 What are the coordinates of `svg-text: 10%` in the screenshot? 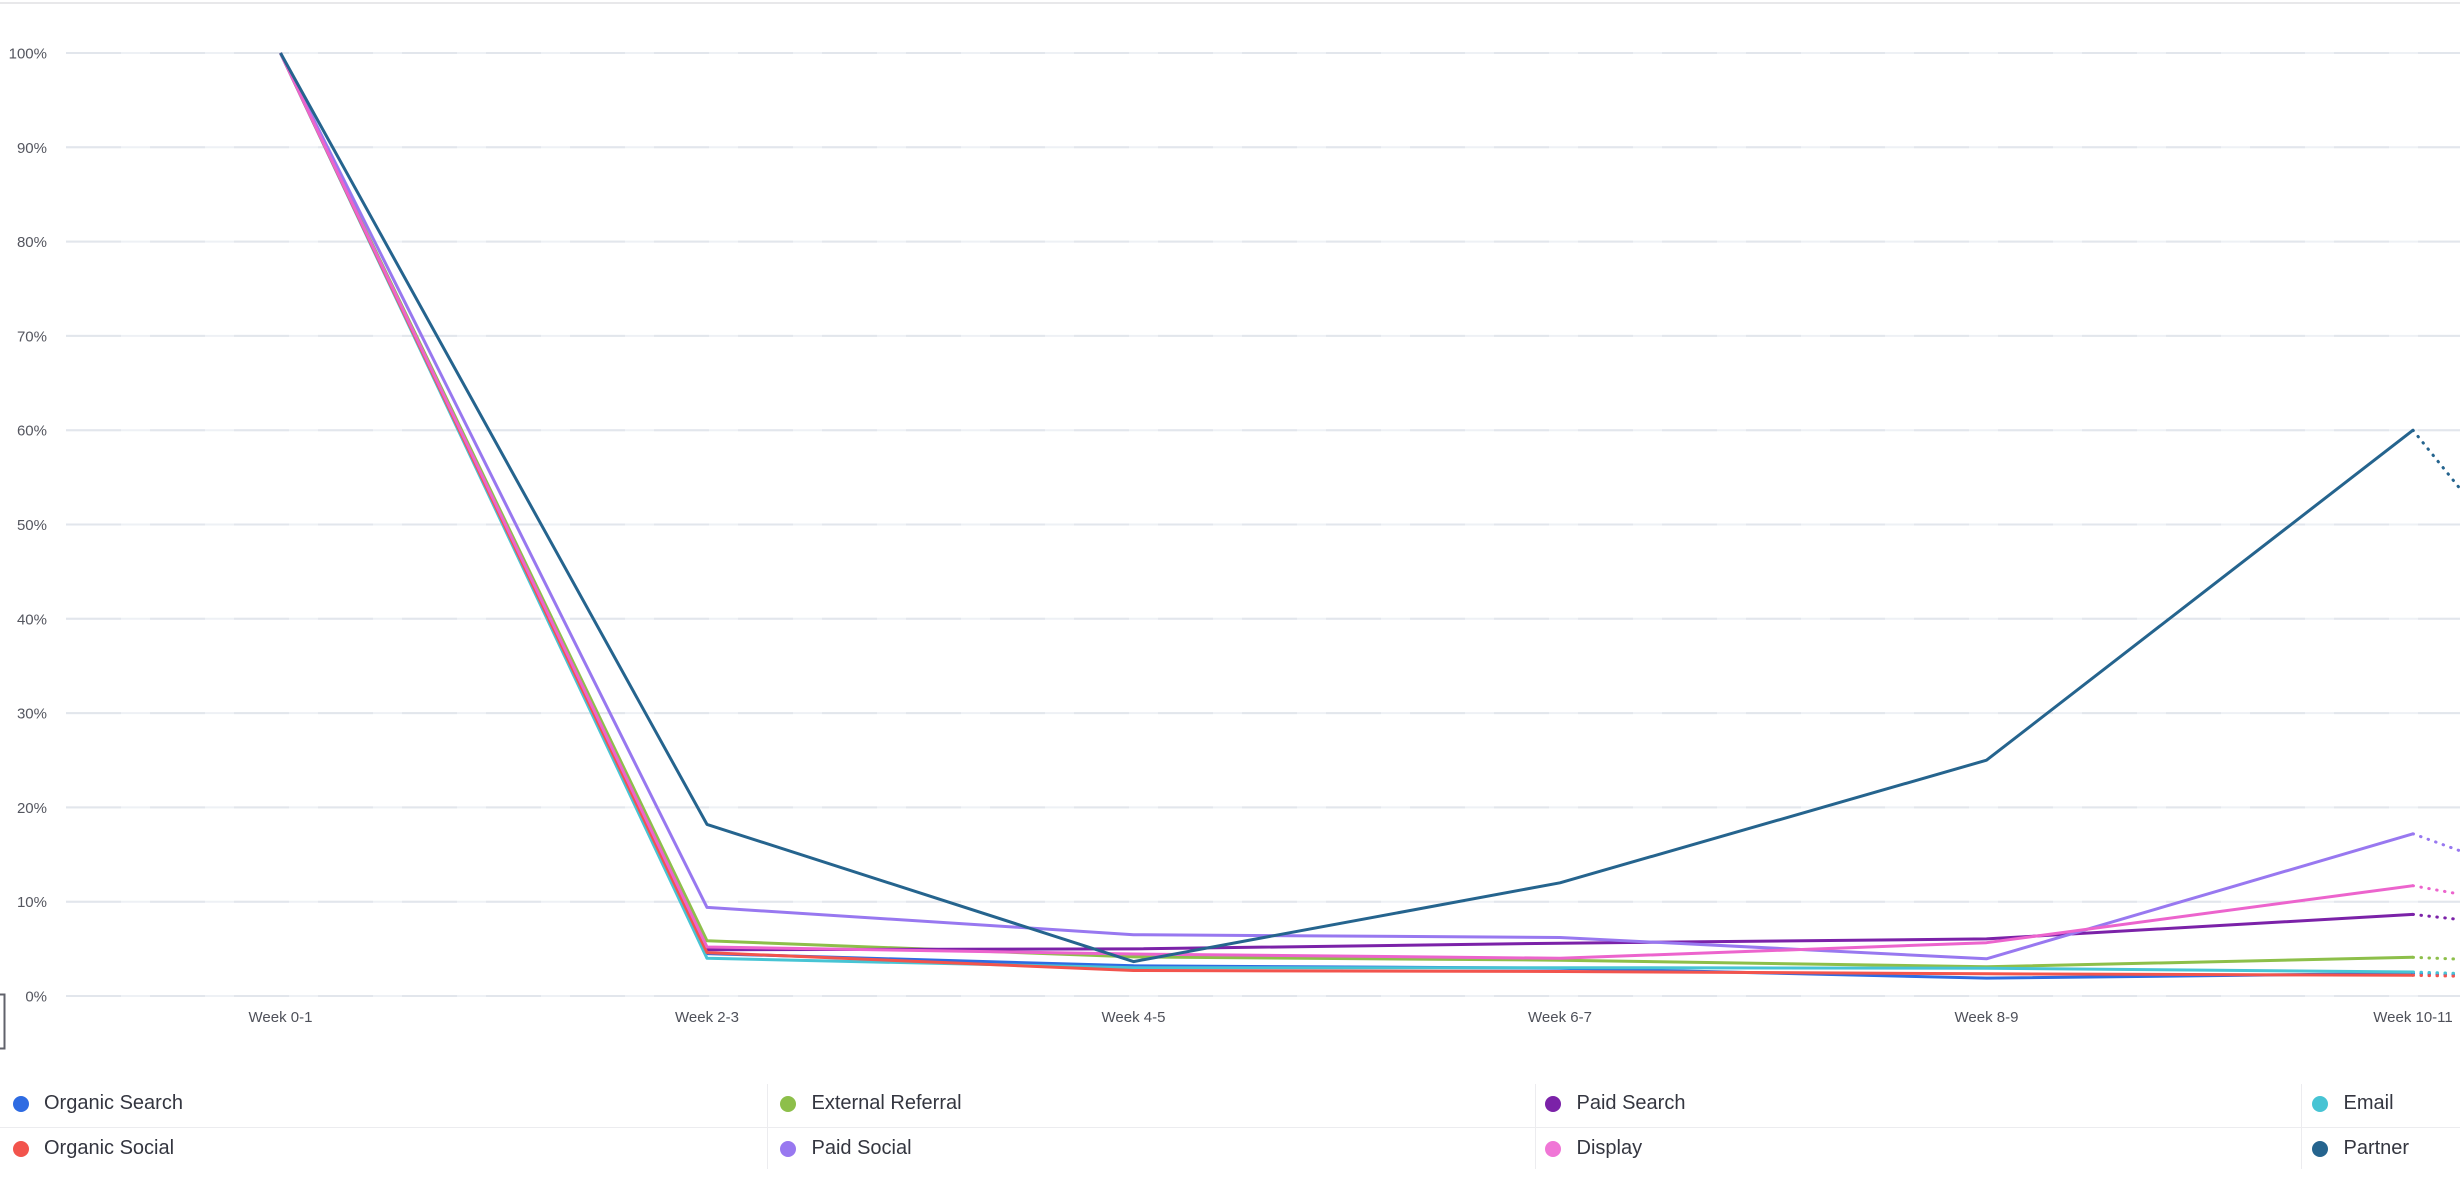 It's located at (32, 902).